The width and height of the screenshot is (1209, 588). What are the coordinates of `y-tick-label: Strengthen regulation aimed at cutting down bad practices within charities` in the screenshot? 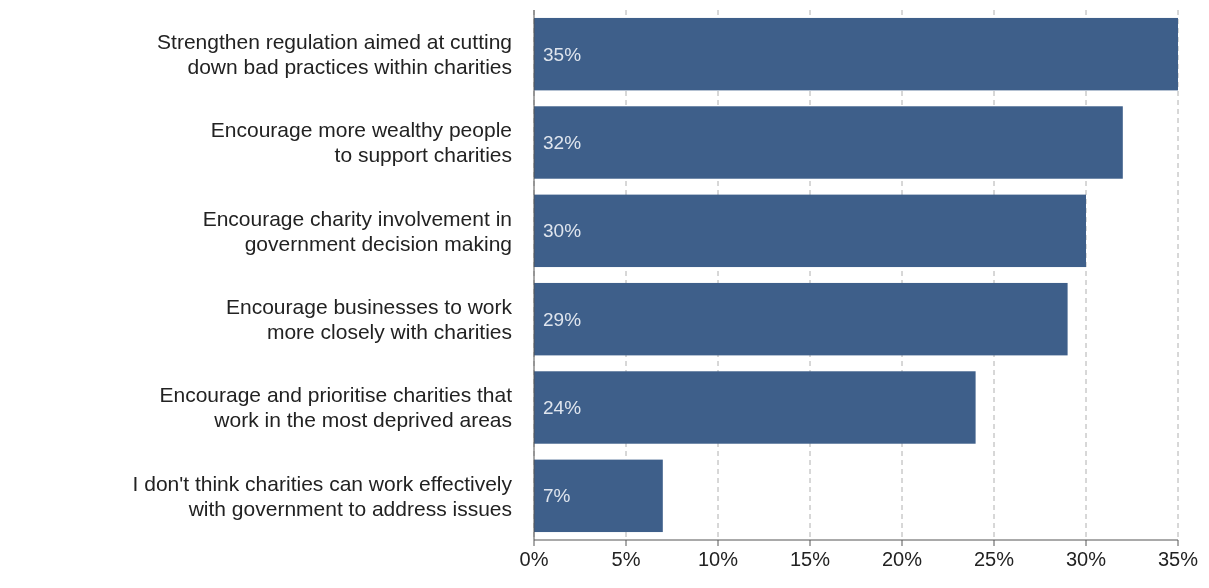 It's located at (334, 54).